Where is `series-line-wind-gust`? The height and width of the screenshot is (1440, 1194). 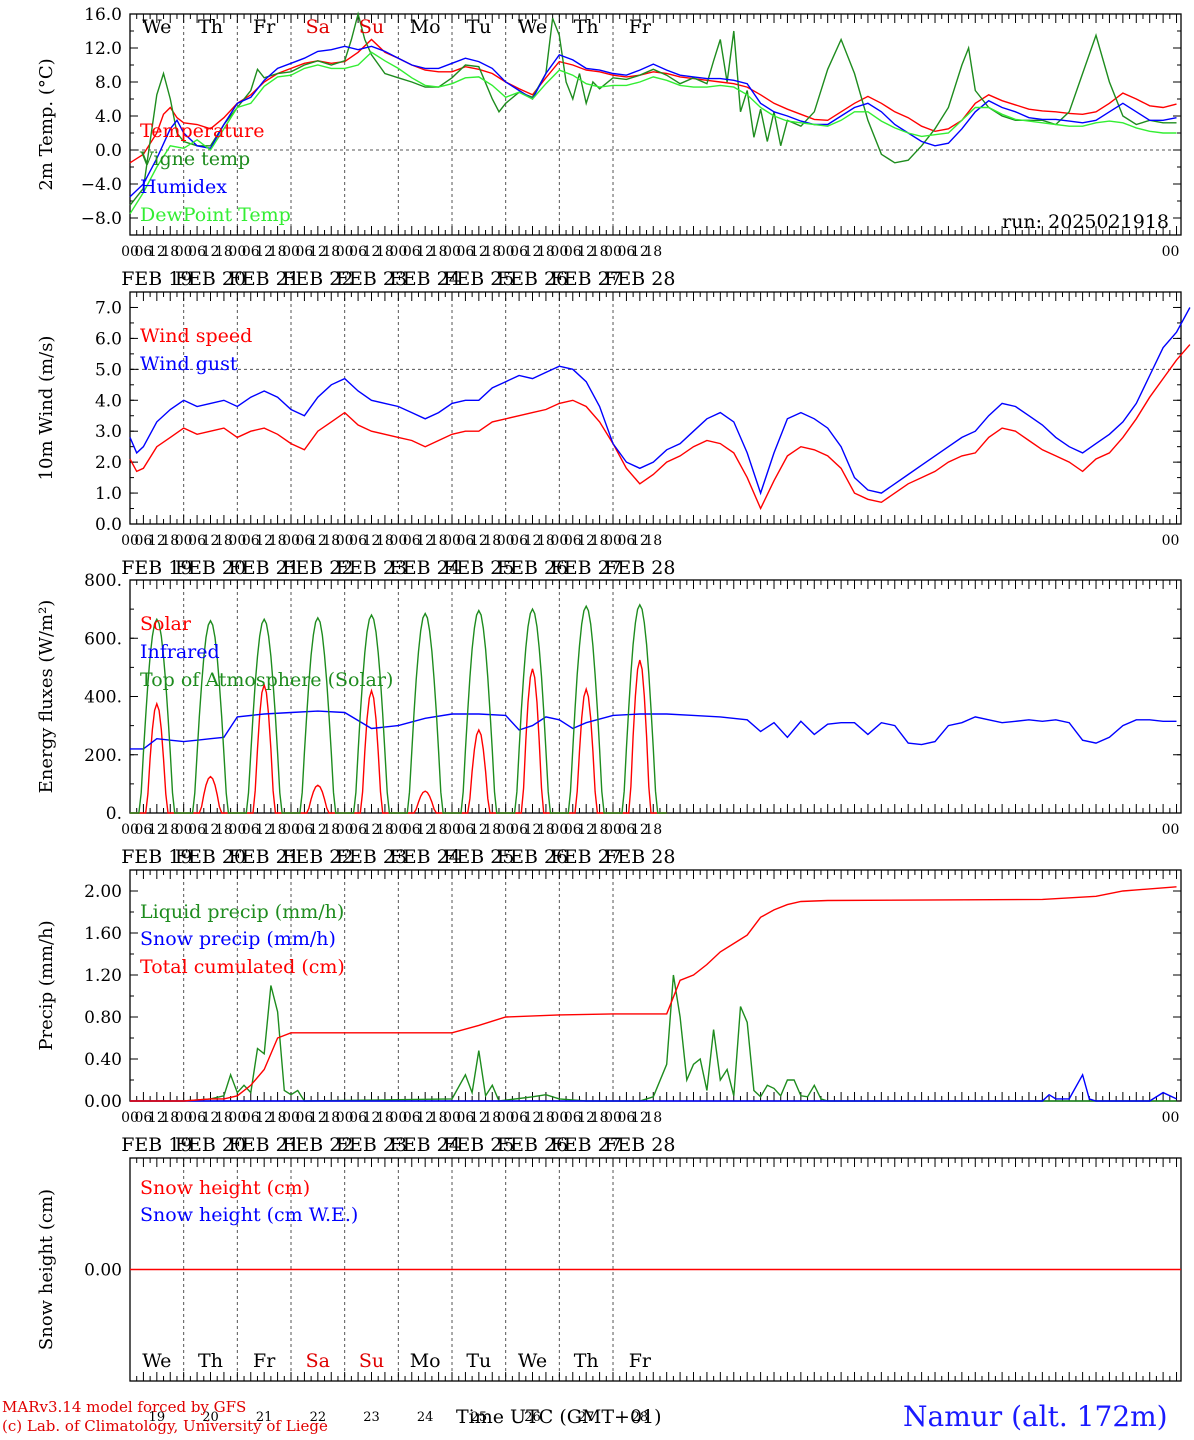
series-line-wind-gust is located at coordinates (660, 401).